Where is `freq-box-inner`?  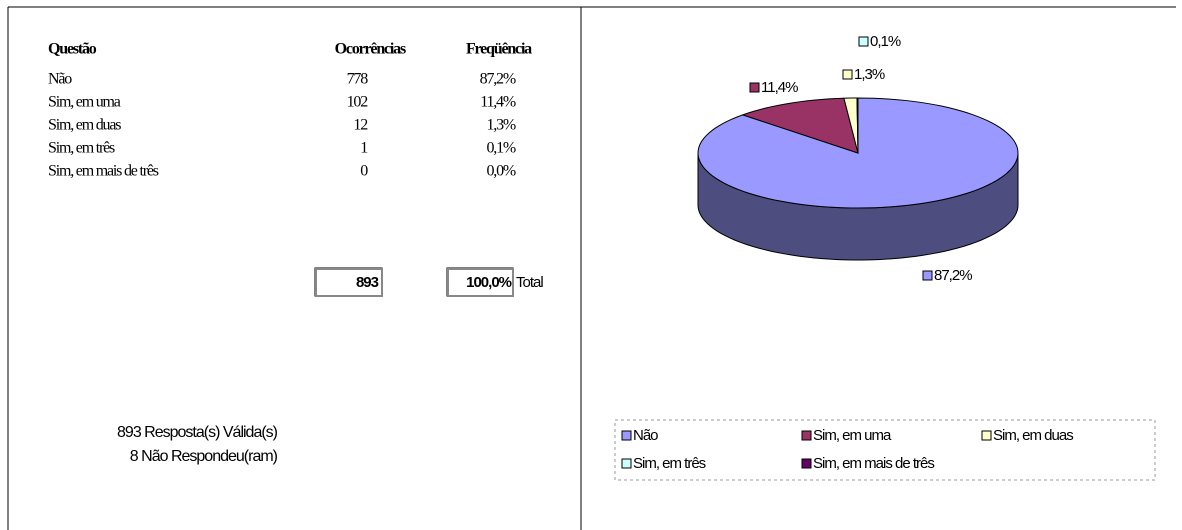 freq-box-inner is located at coordinates (480, 282).